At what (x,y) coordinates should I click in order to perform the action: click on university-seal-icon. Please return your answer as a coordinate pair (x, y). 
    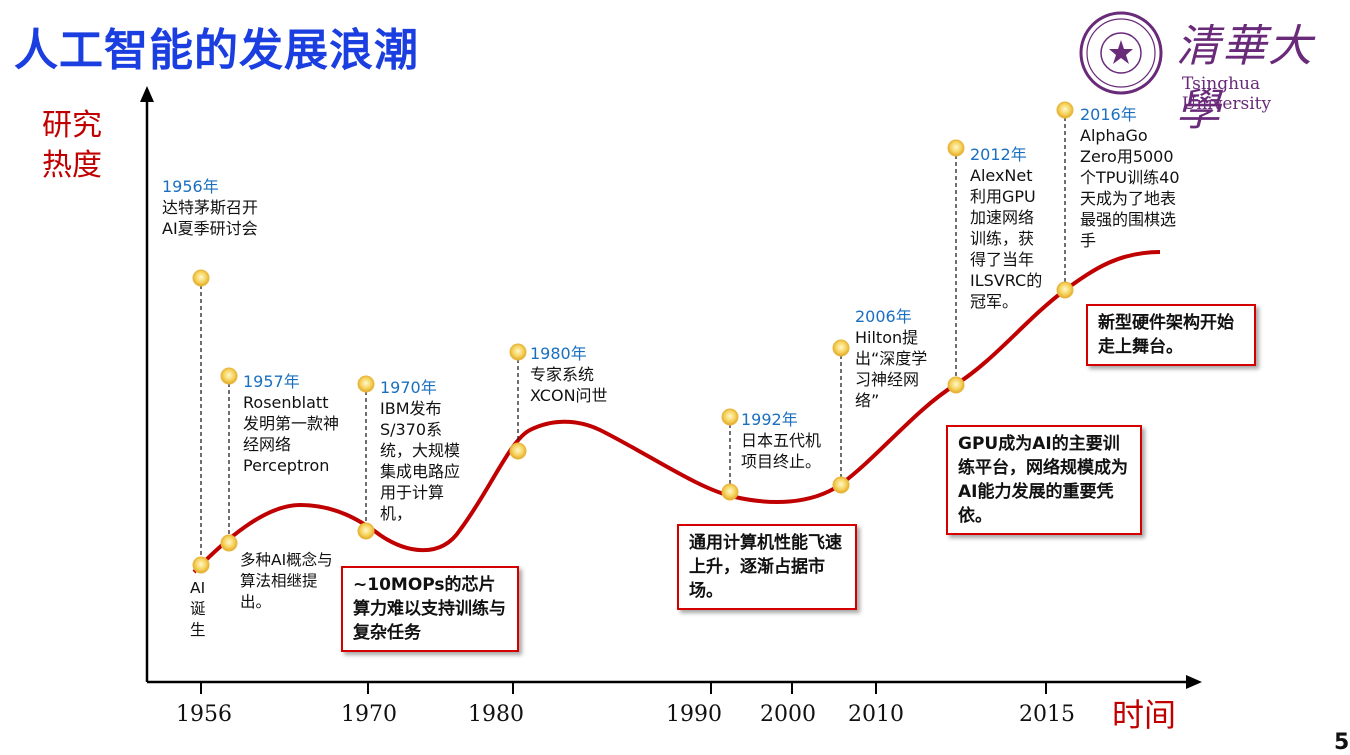
    Looking at the image, I should click on (1121, 53).